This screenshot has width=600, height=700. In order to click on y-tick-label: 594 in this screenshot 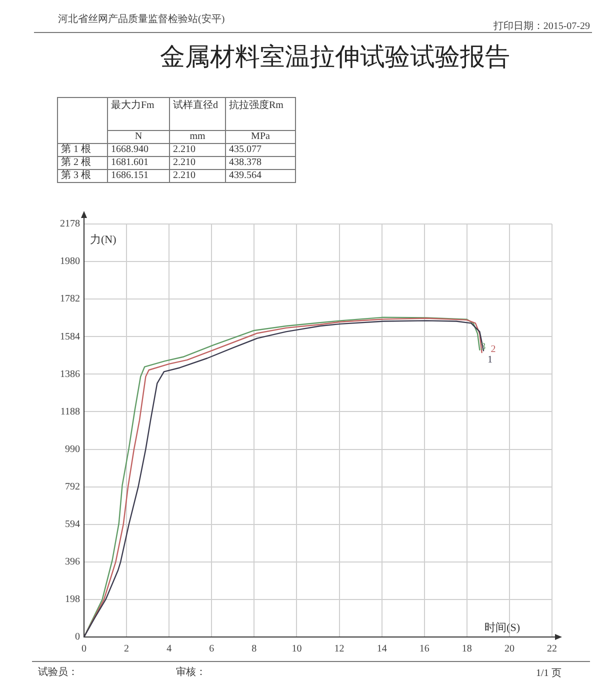, I will do `click(72, 524)`.